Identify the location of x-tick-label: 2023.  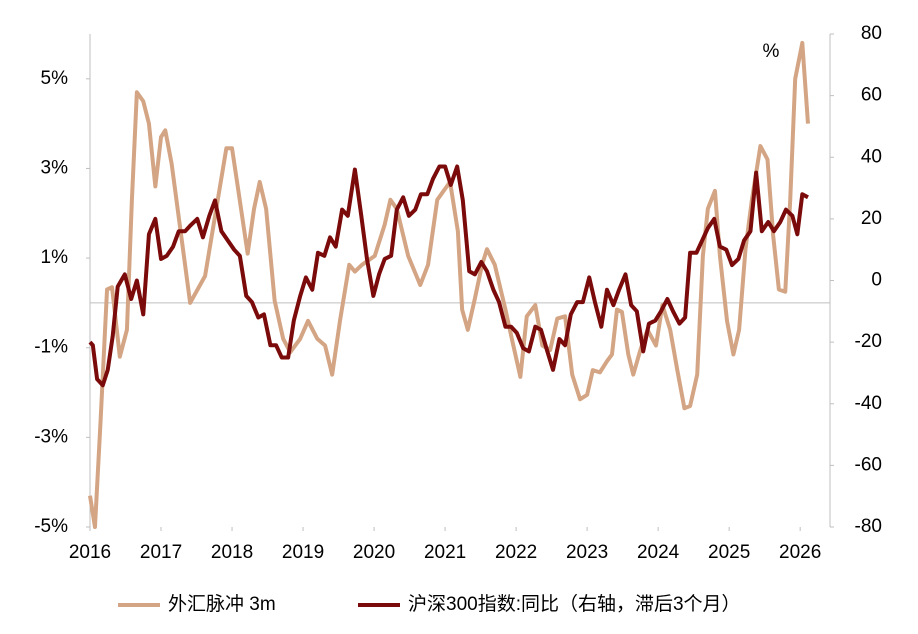
(587, 552).